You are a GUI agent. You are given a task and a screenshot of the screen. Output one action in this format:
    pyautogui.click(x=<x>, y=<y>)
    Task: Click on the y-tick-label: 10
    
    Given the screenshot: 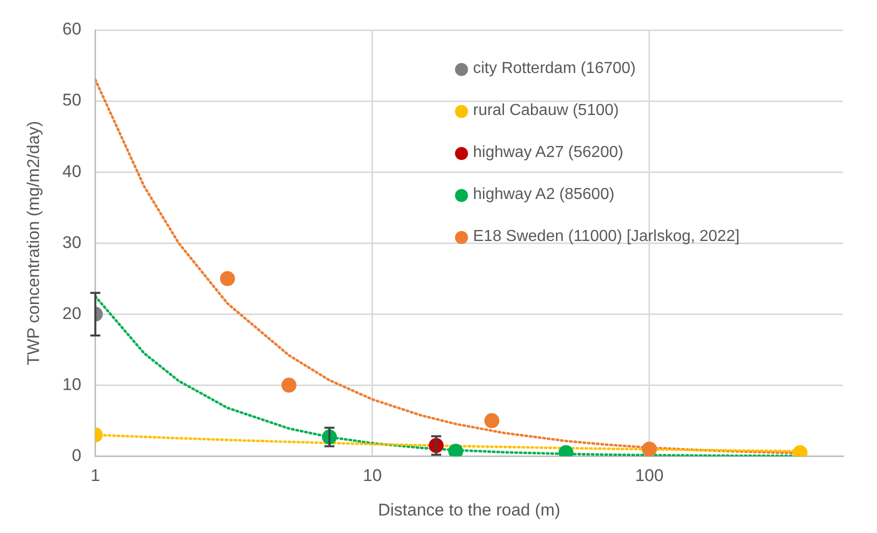 What is the action you would take?
    pyautogui.click(x=72, y=384)
    